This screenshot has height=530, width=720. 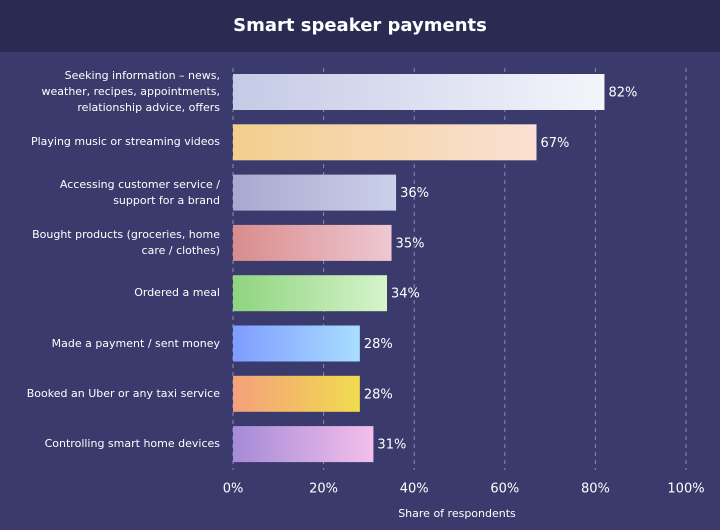 I want to click on x-tick-label: 60%, so click(x=504, y=489).